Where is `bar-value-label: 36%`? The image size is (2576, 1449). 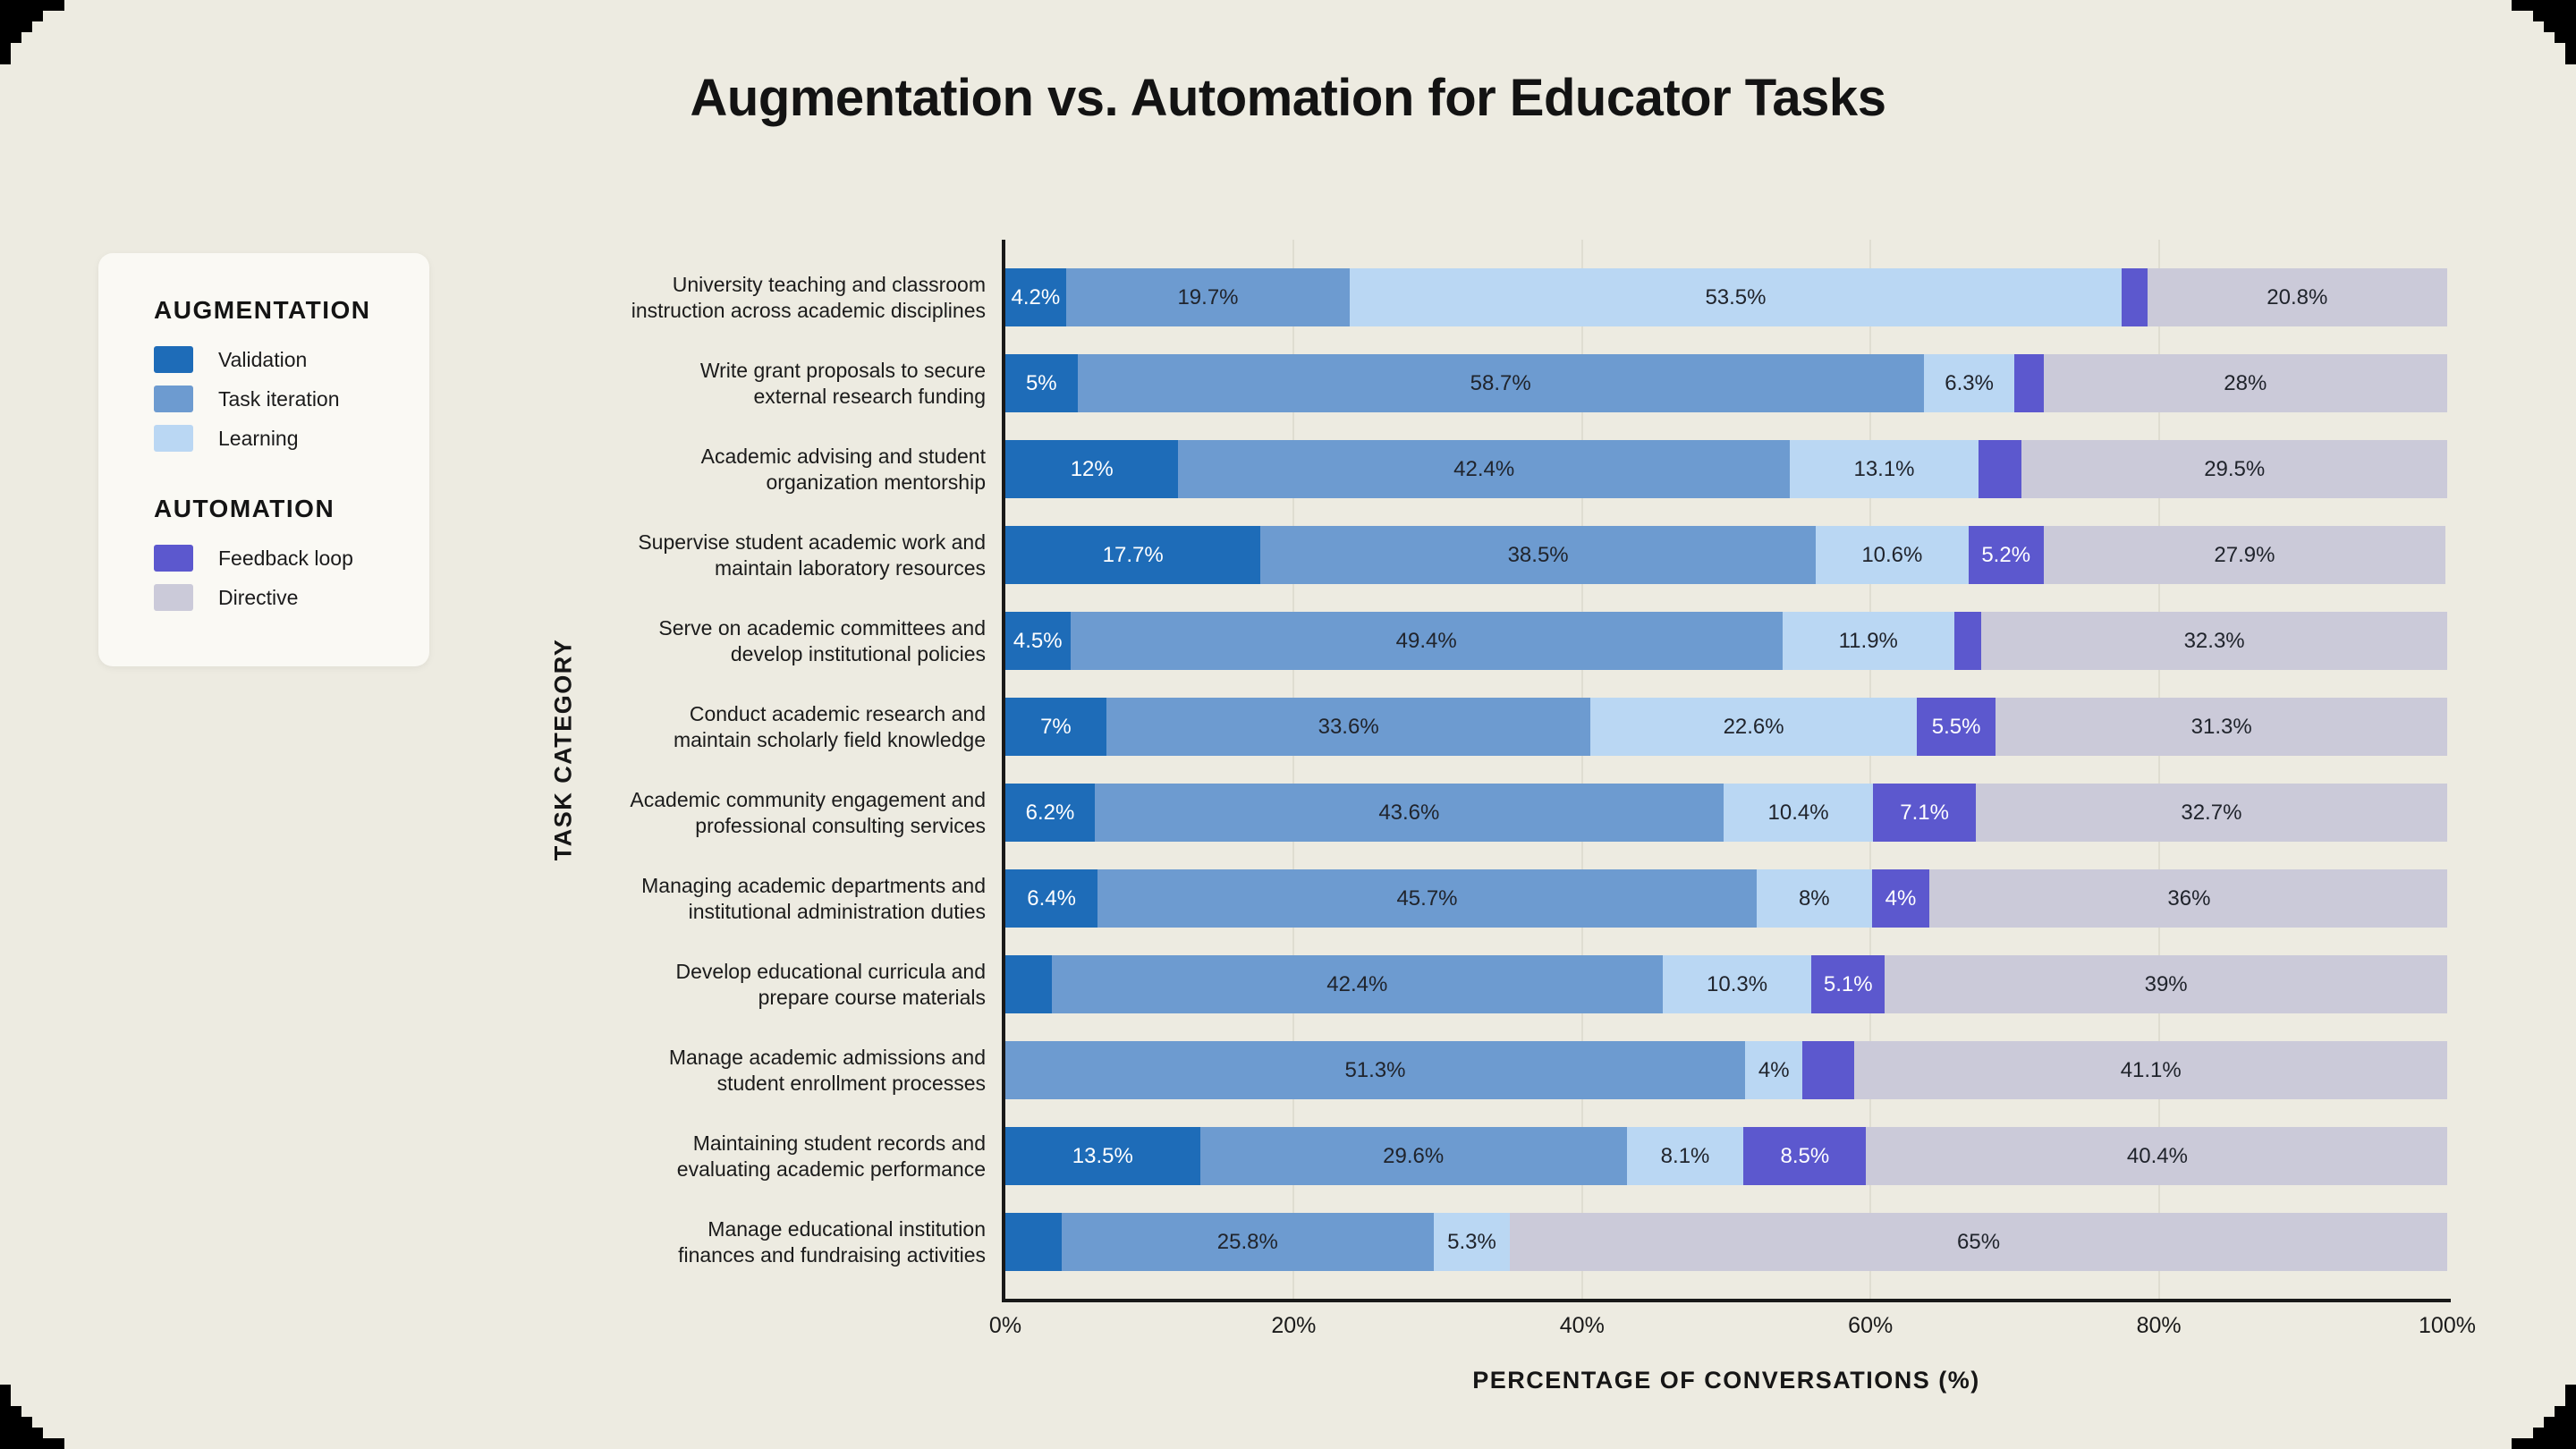 bar-value-label: 36% is located at coordinates (2189, 898).